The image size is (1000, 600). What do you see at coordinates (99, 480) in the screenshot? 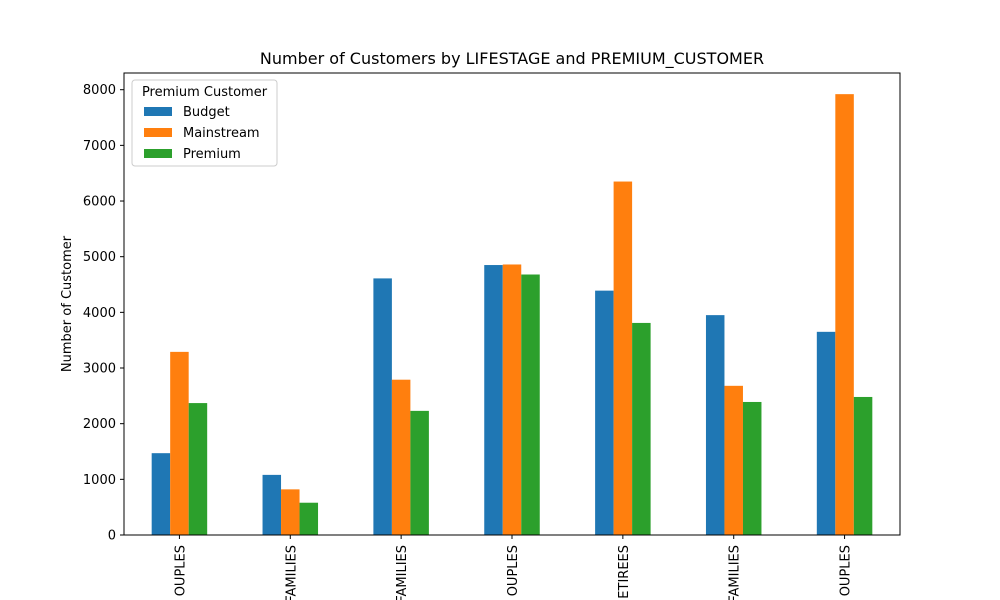
I see `y-tick-label: 1000` at bounding box center [99, 480].